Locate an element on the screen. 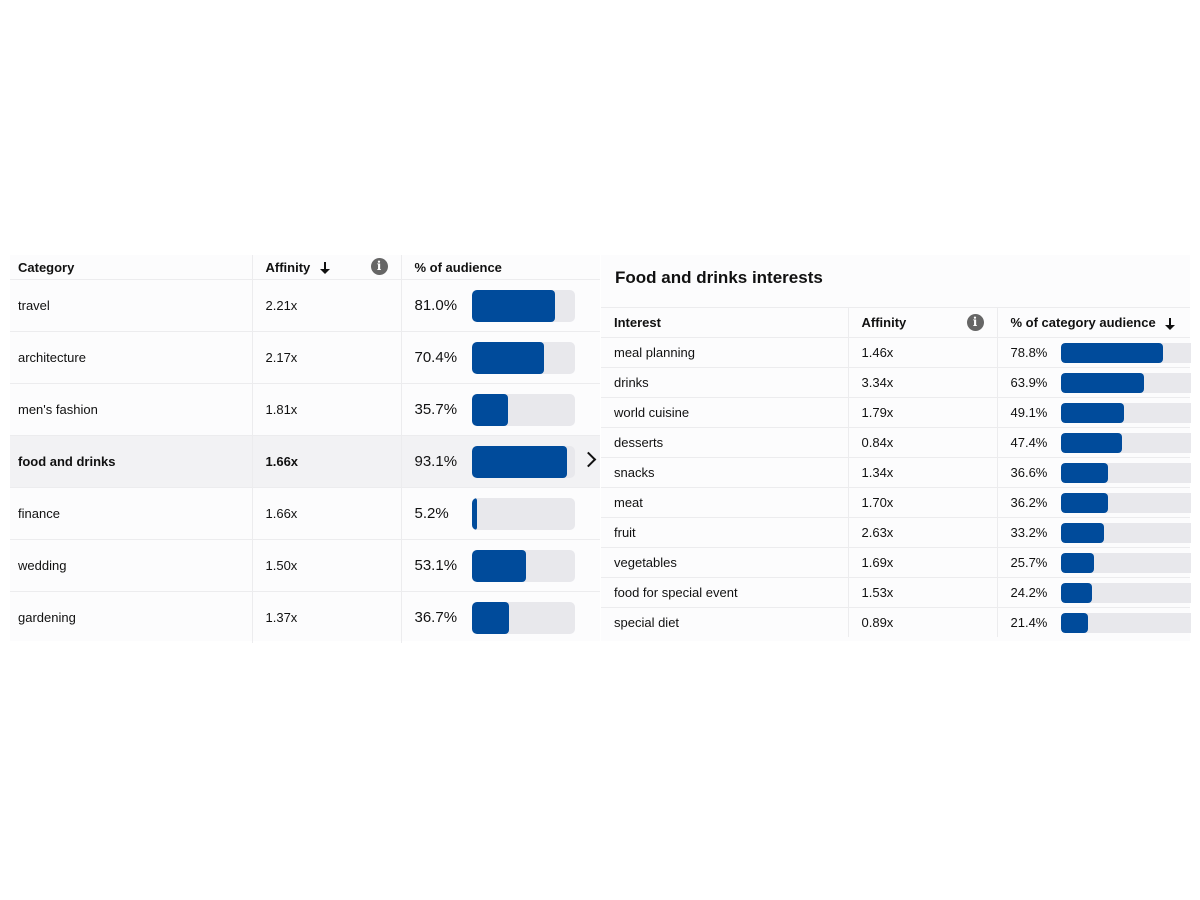 The height and width of the screenshot is (900, 1200). table-row: wedding 1.50x 53.1% is located at coordinates (305, 565).